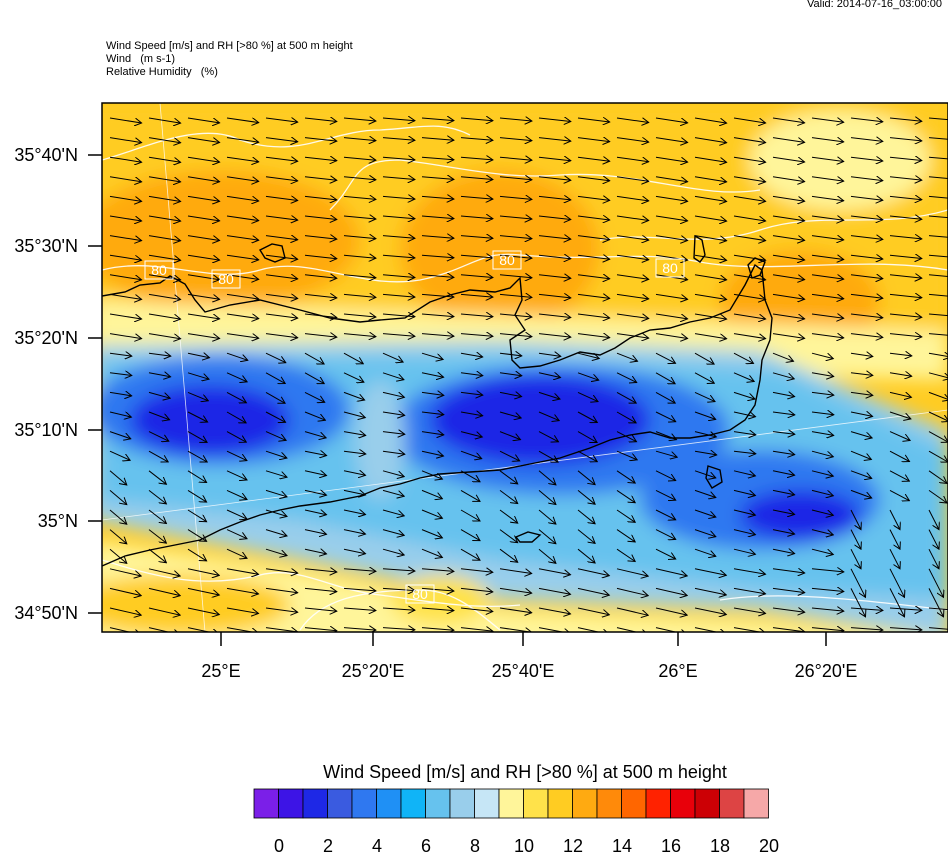 The image size is (948, 857). I want to click on colorbar-tick-6: 6, so click(426, 846).